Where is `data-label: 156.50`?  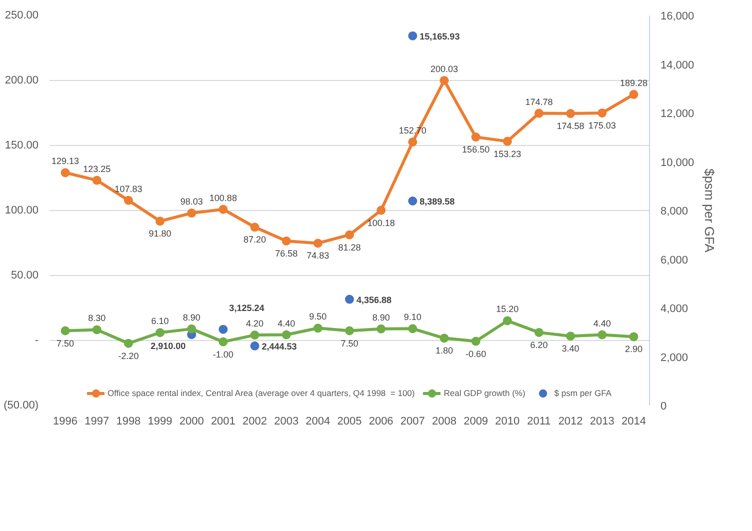
data-label: 156.50 is located at coordinates (476, 149).